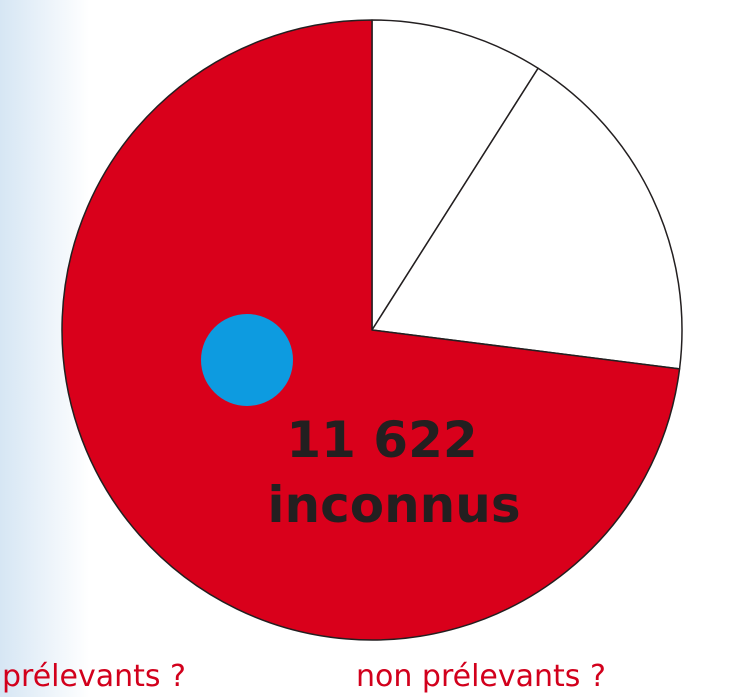 The width and height of the screenshot is (746, 697). I want to click on pie-slice, so click(455, 175).